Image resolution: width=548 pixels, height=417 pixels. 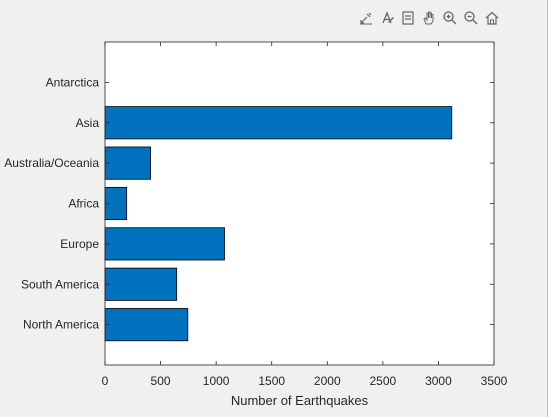 I want to click on x-tick-label: 0, so click(x=105, y=381).